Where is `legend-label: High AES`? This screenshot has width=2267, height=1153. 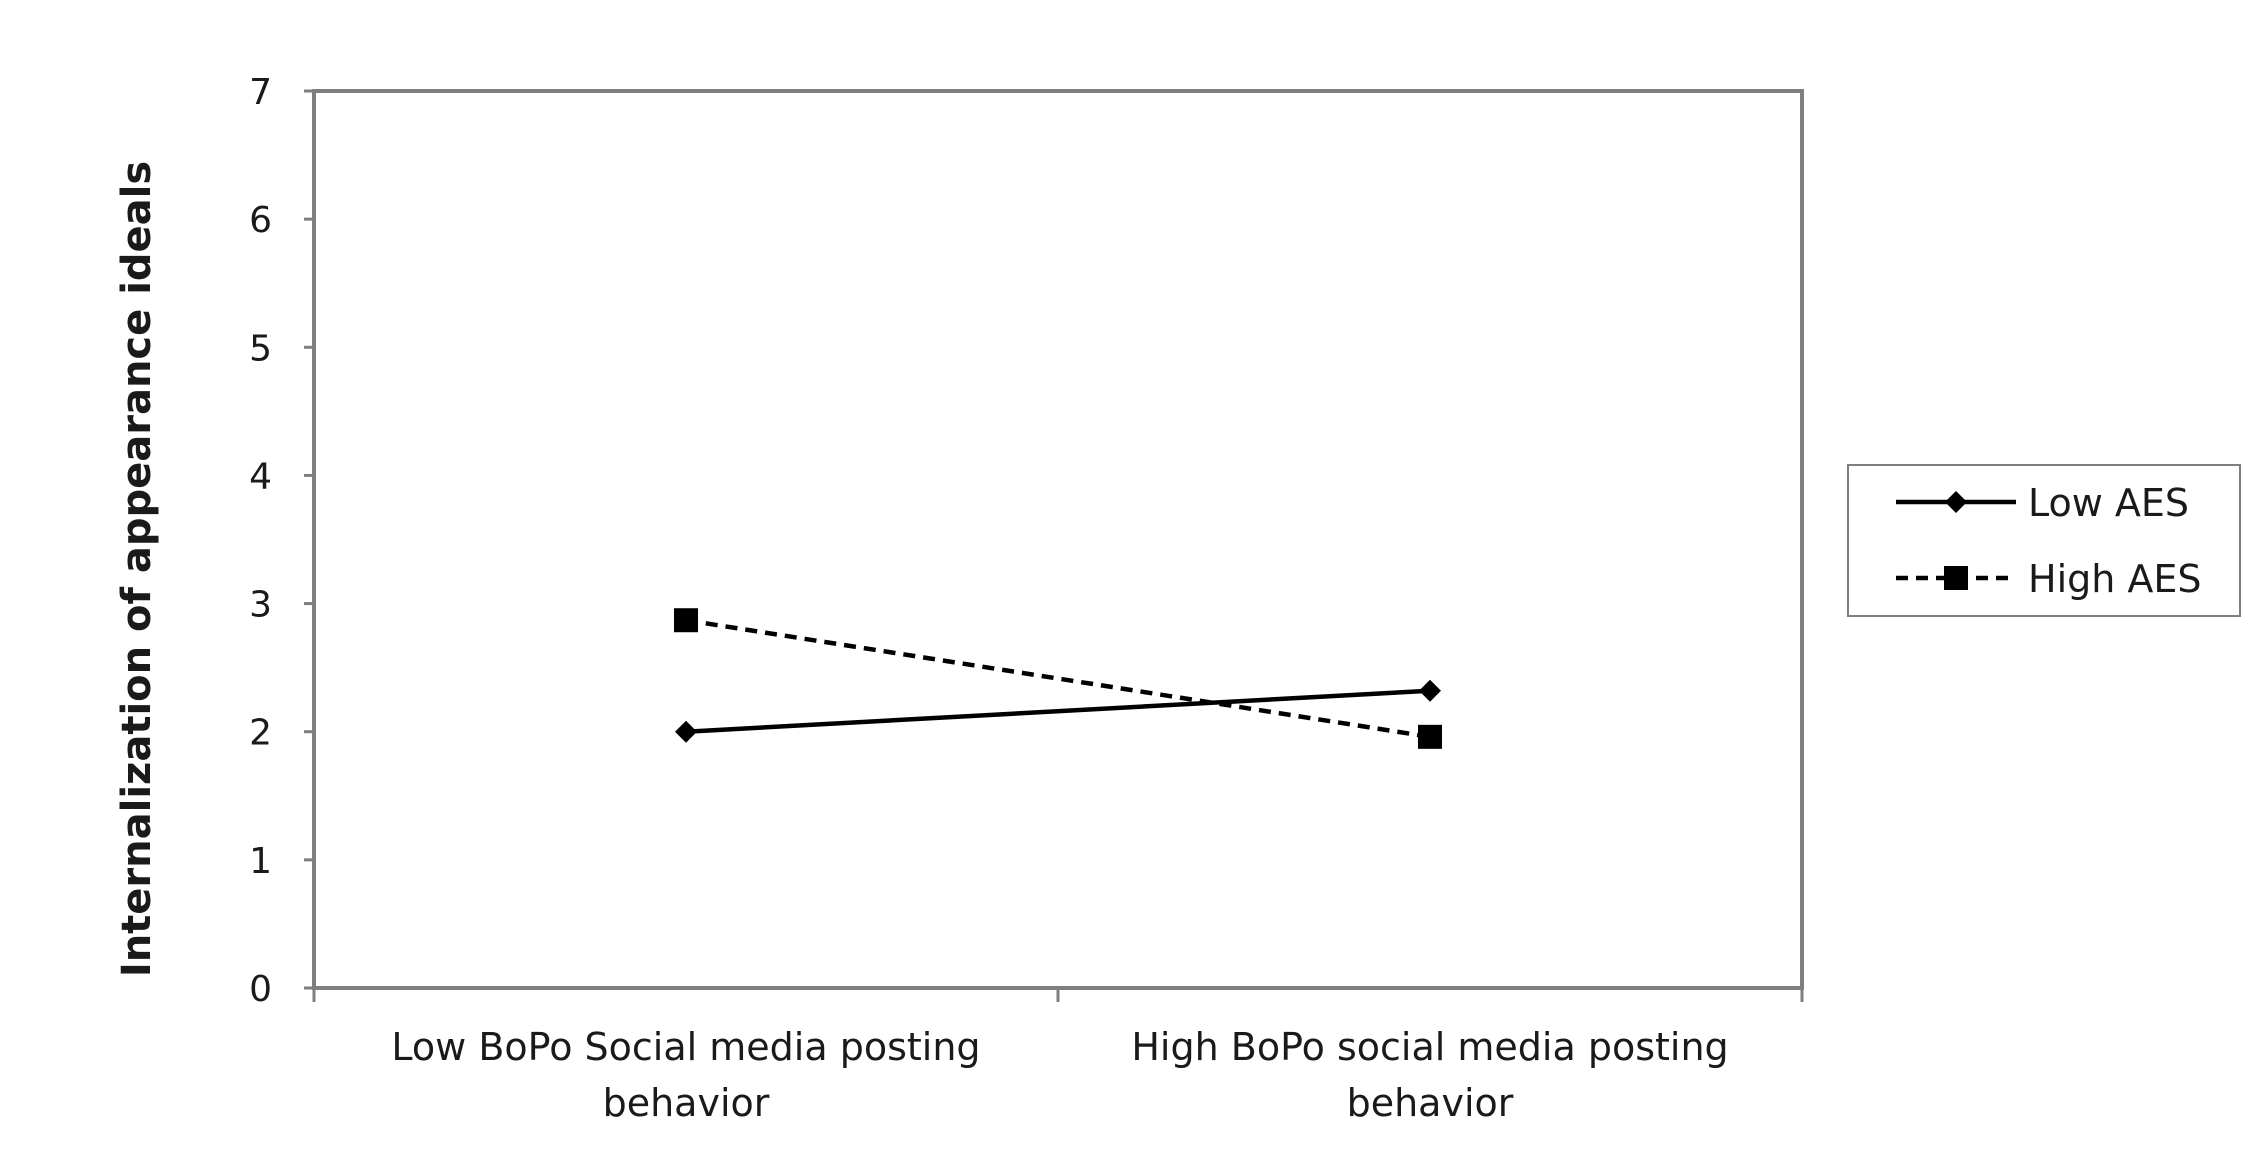
legend-label: High AES is located at coordinates (2115, 579).